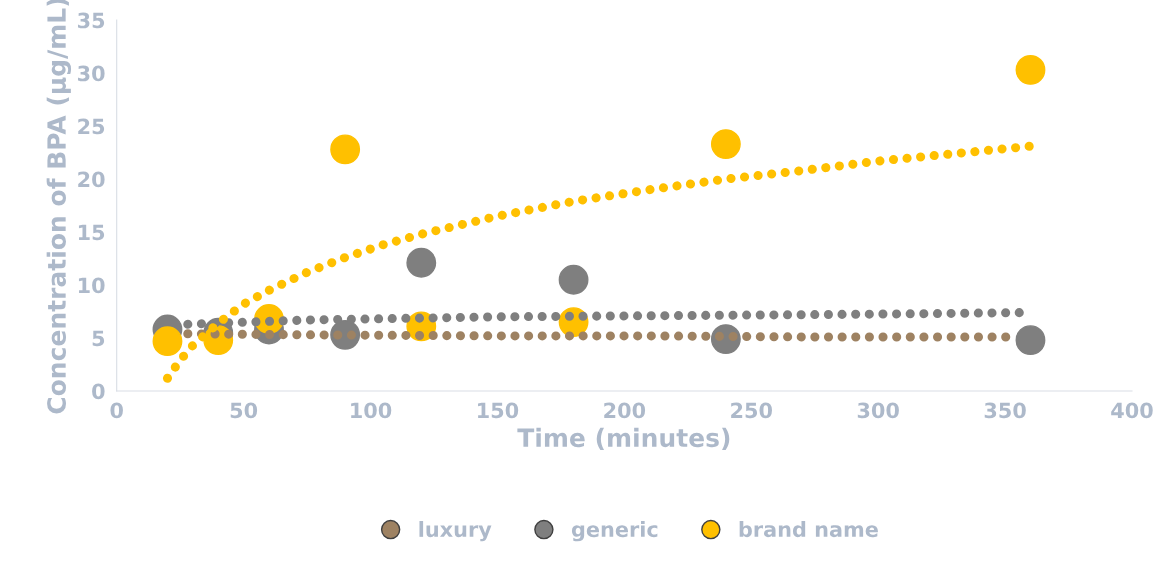  I want to click on y-tick-label: 35, so click(91, 20).